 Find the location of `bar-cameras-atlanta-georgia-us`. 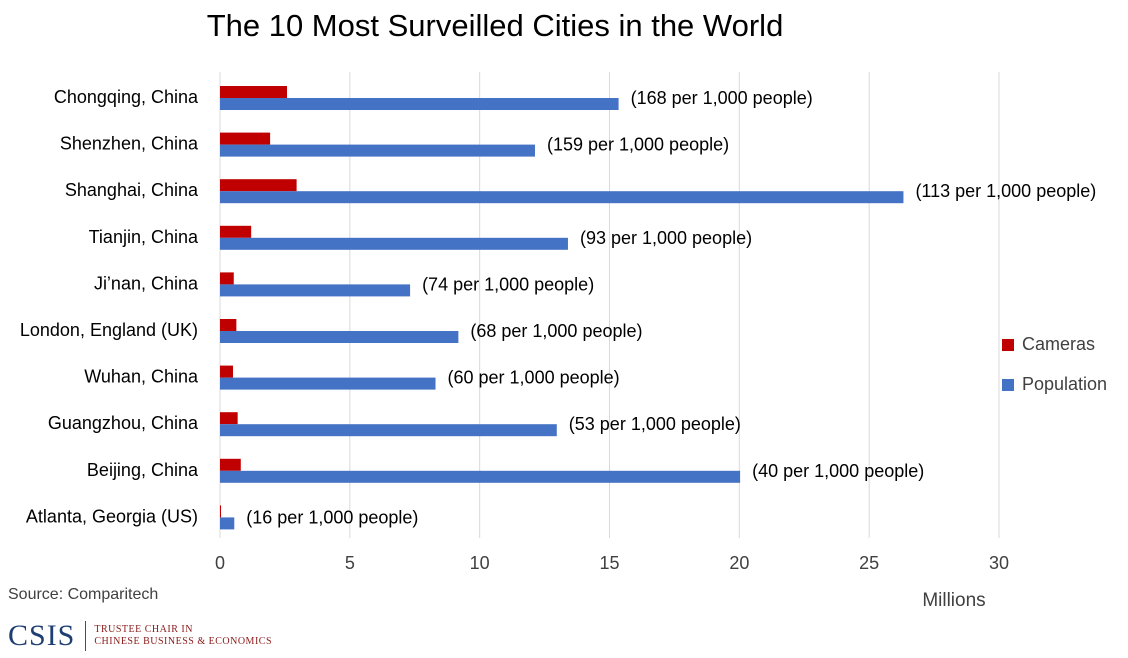

bar-cameras-atlanta-georgia-us is located at coordinates (220, 511).